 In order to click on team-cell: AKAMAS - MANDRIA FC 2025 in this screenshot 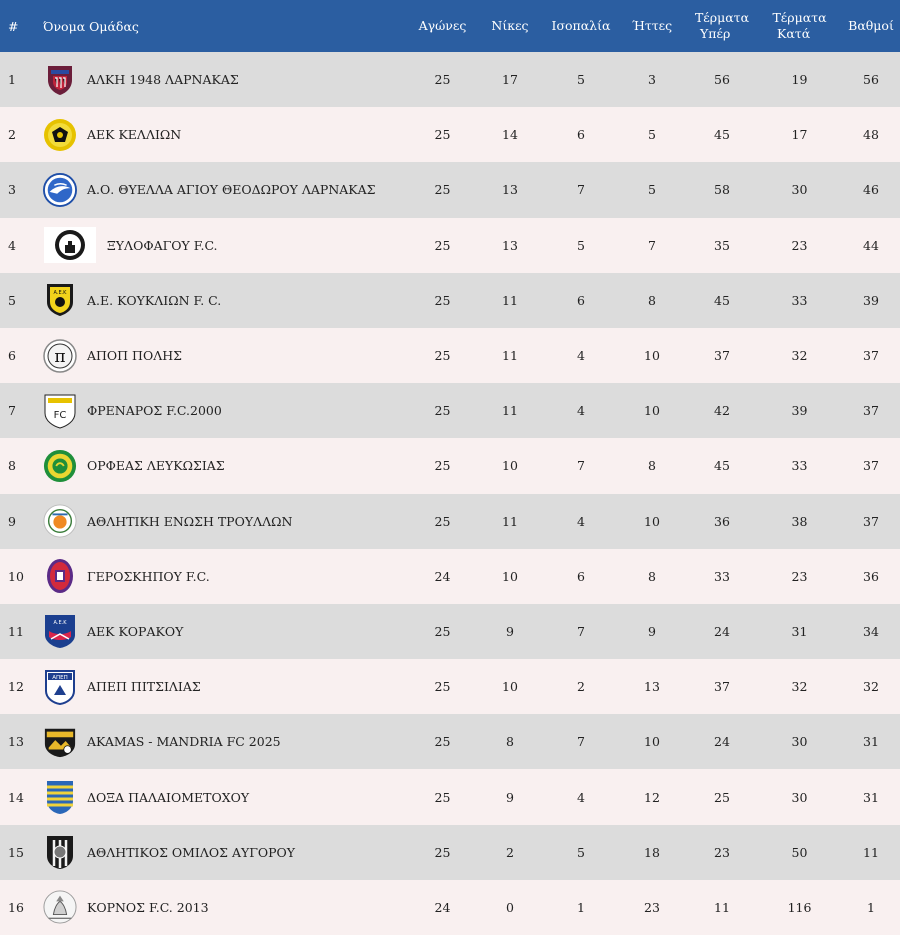, I will do `click(225, 742)`.